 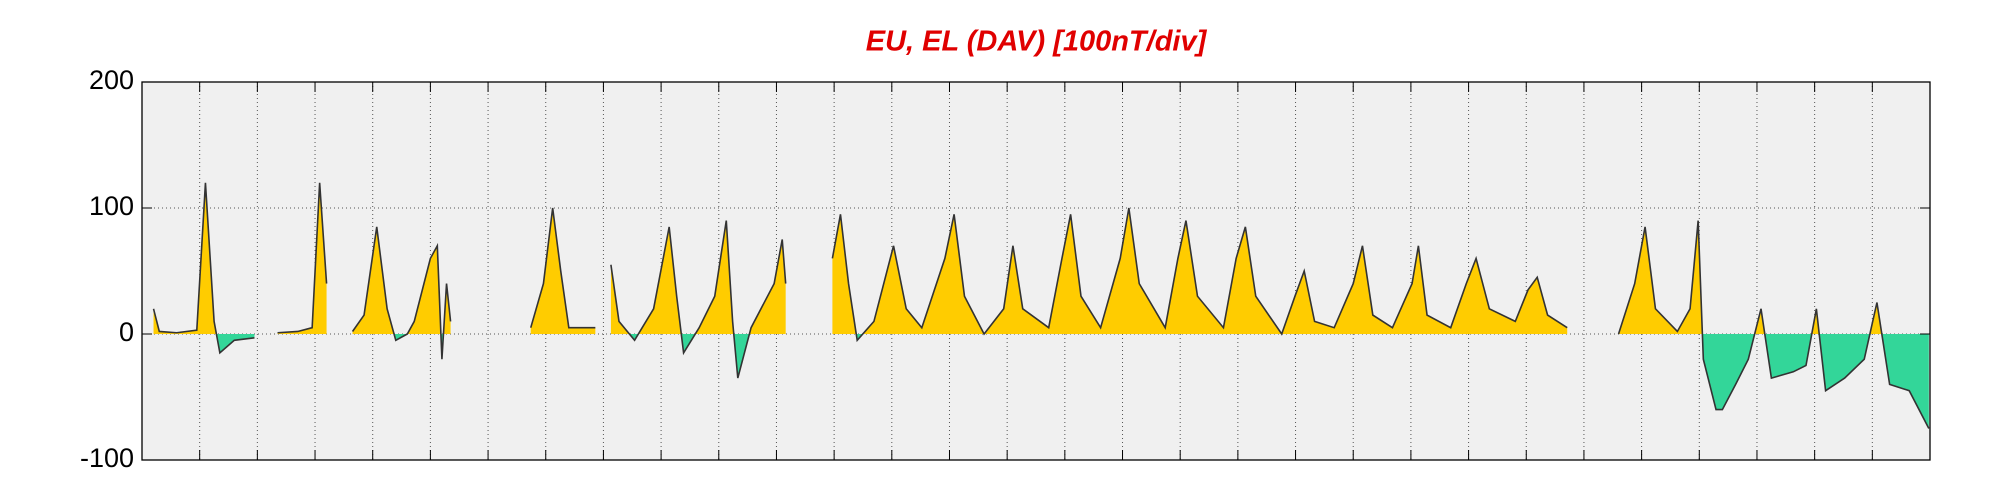 What do you see at coordinates (126, 332) in the screenshot?
I see `y-tick-label: 0` at bounding box center [126, 332].